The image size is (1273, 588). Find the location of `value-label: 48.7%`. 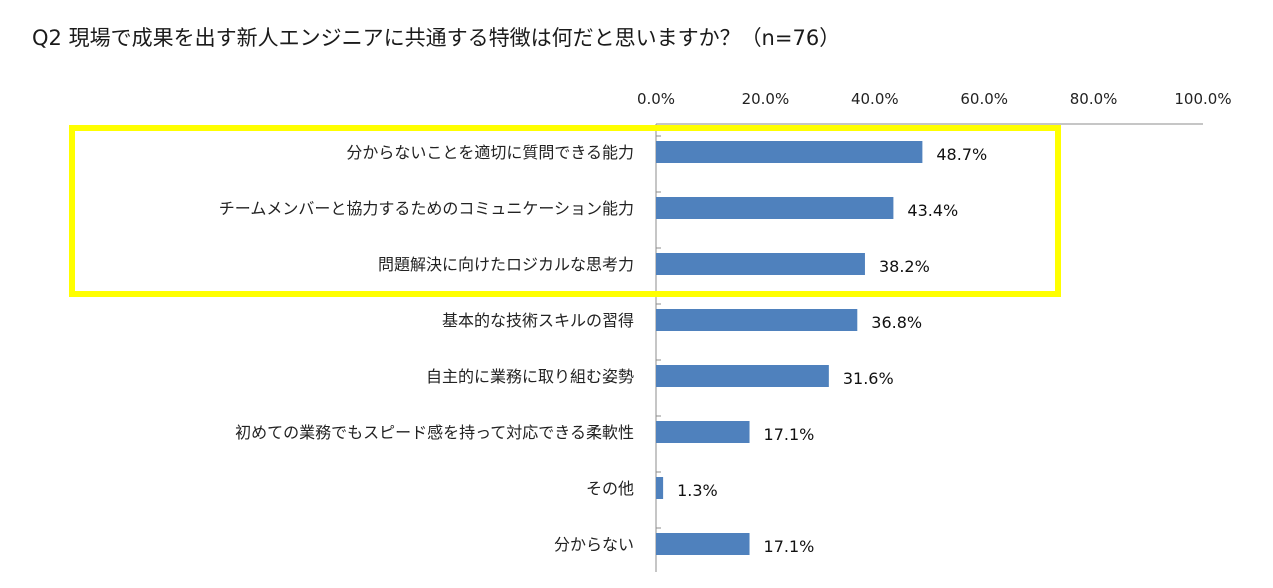

value-label: 48.7% is located at coordinates (961, 154).